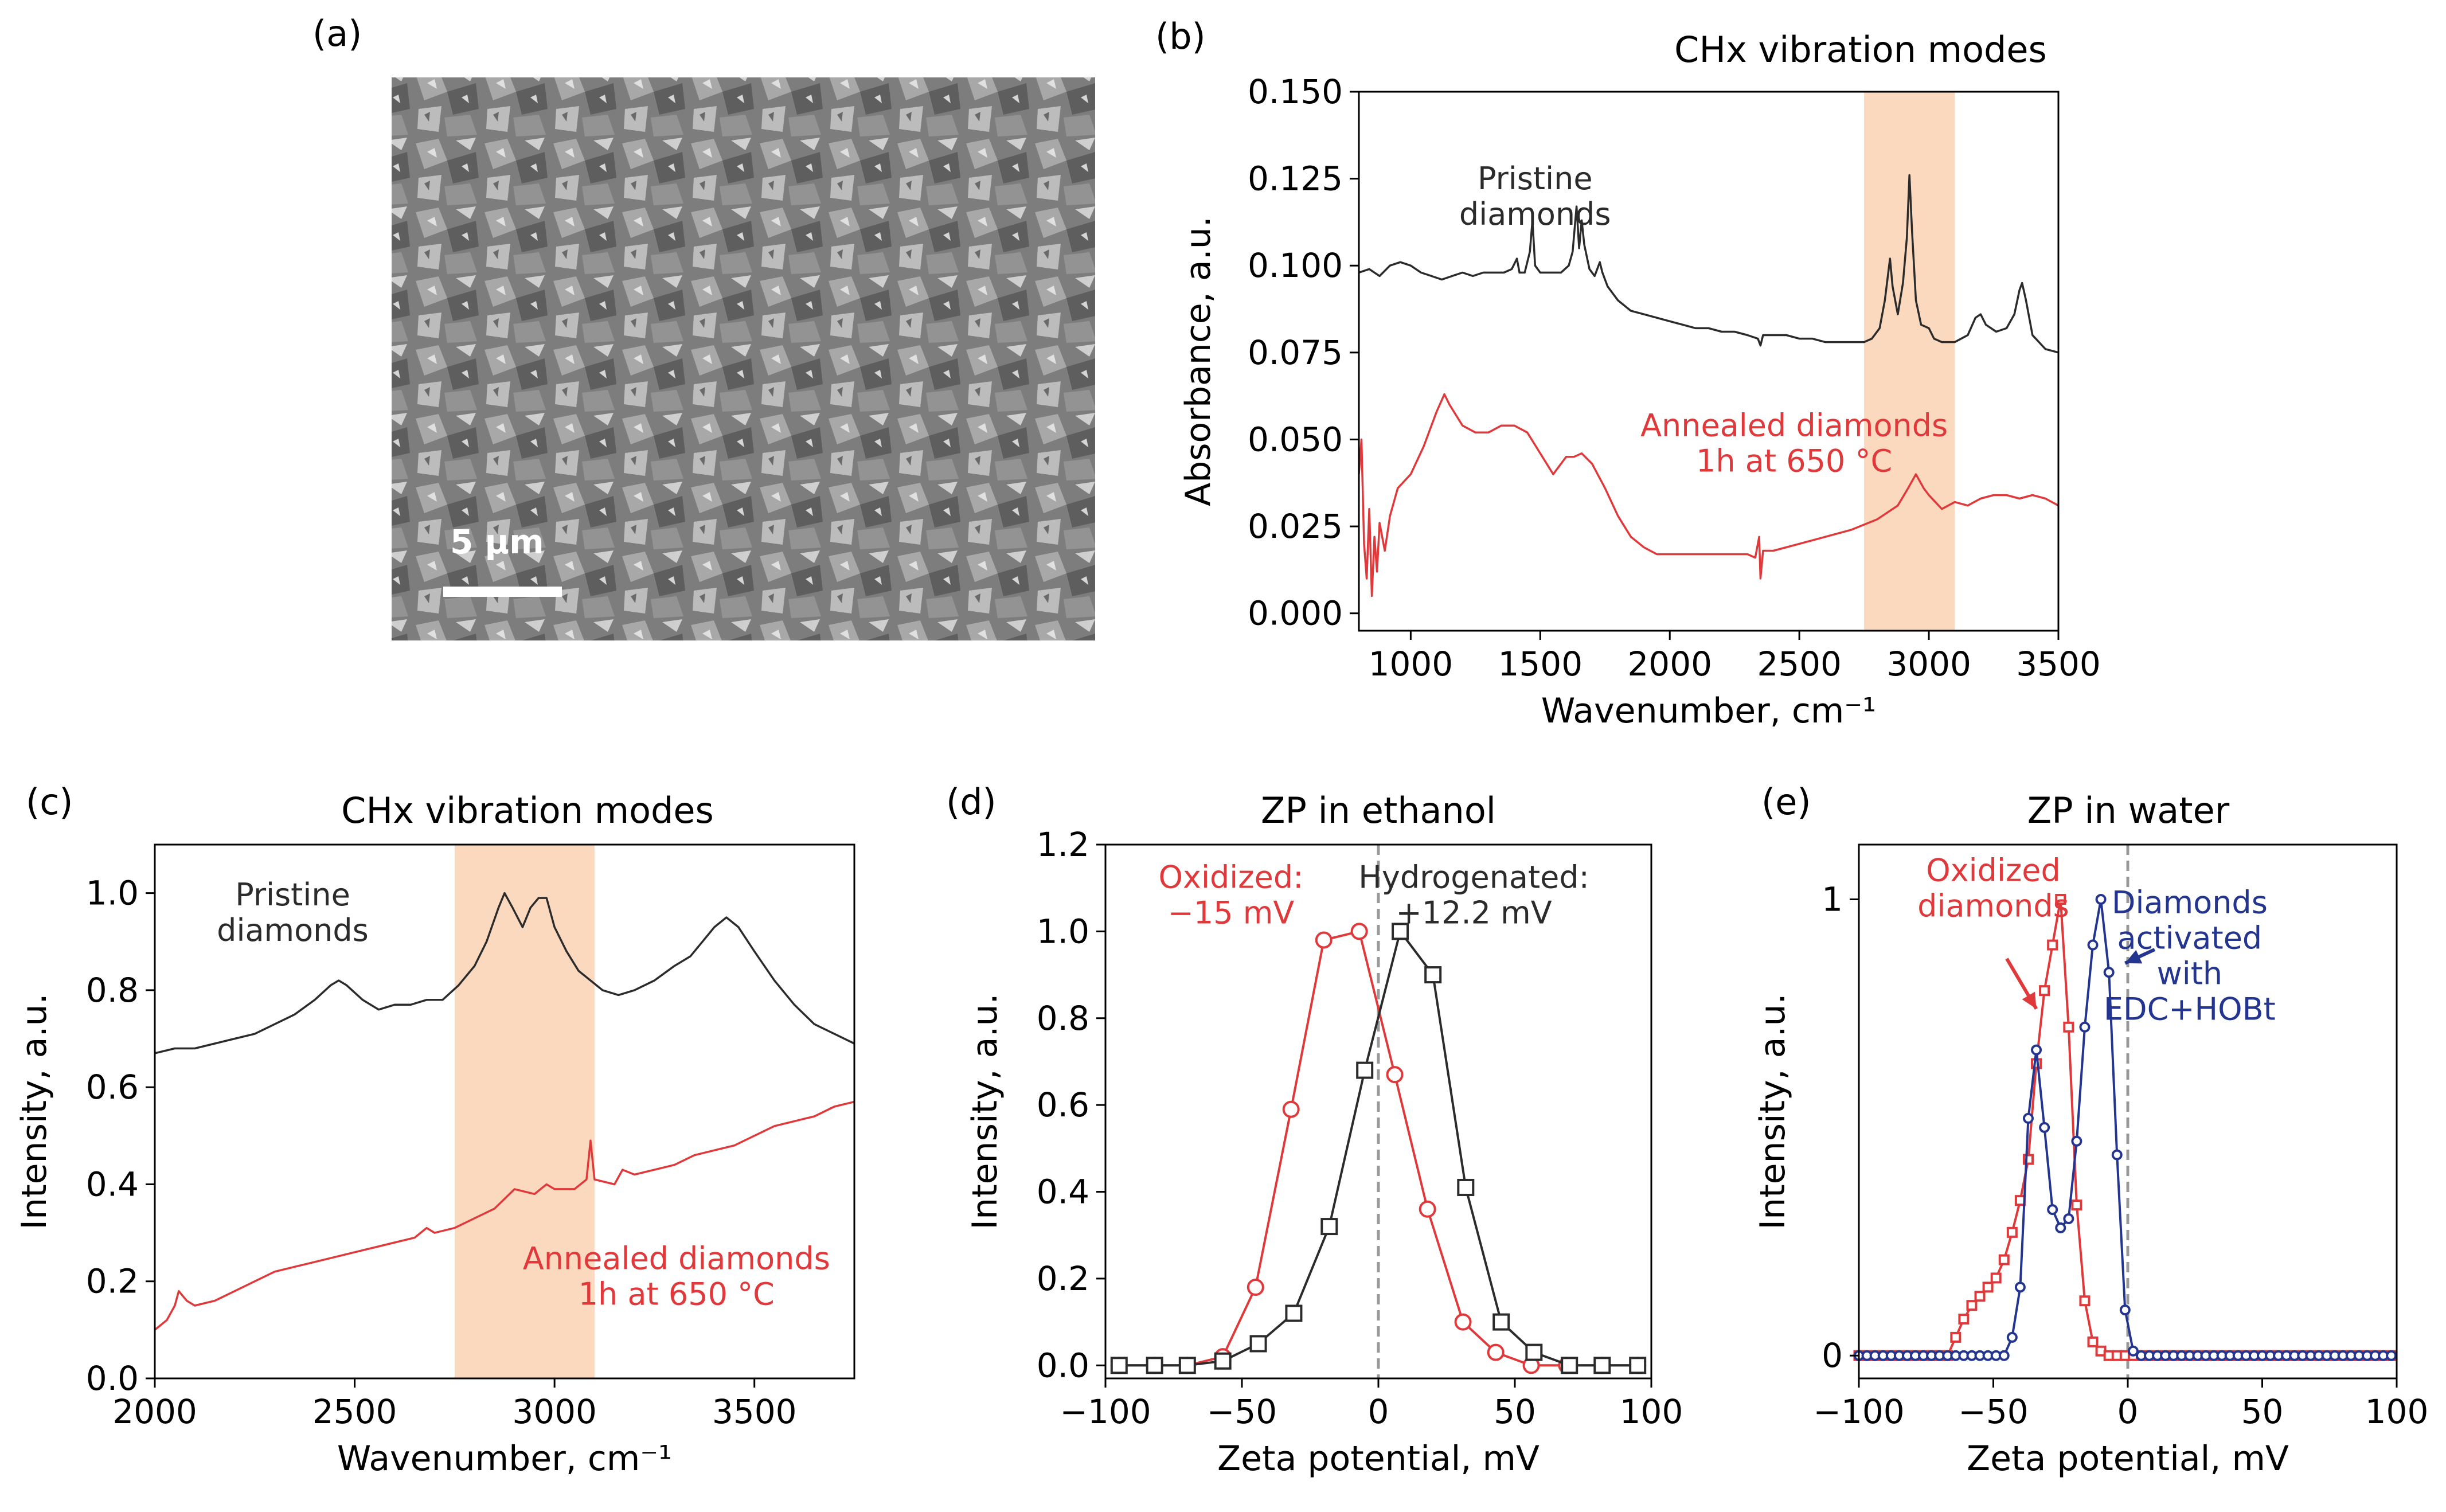 The width and height of the screenshot is (2446, 1512). Describe the element at coordinates (1063, 1192) in the screenshot. I see `y-tick-label: 0.4` at that location.